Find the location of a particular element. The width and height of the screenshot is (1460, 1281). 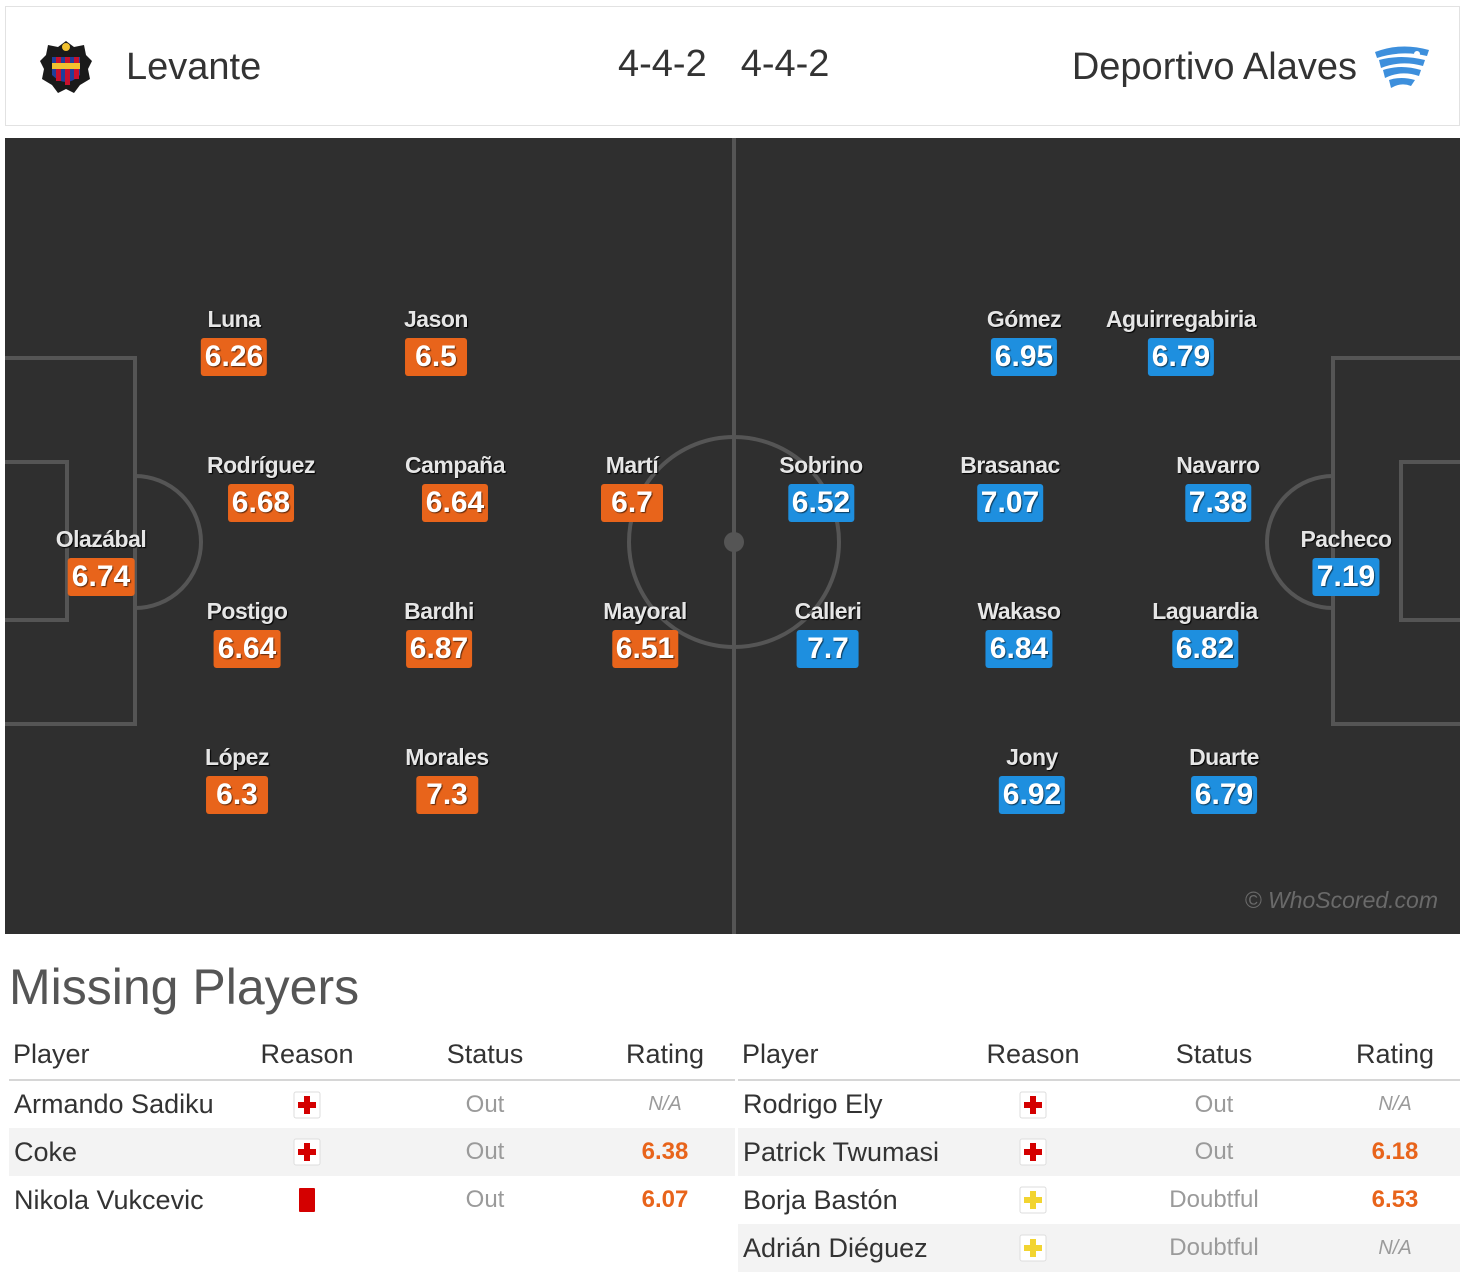

player-away: Calleri 7.7 is located at coordinates (828, 633).